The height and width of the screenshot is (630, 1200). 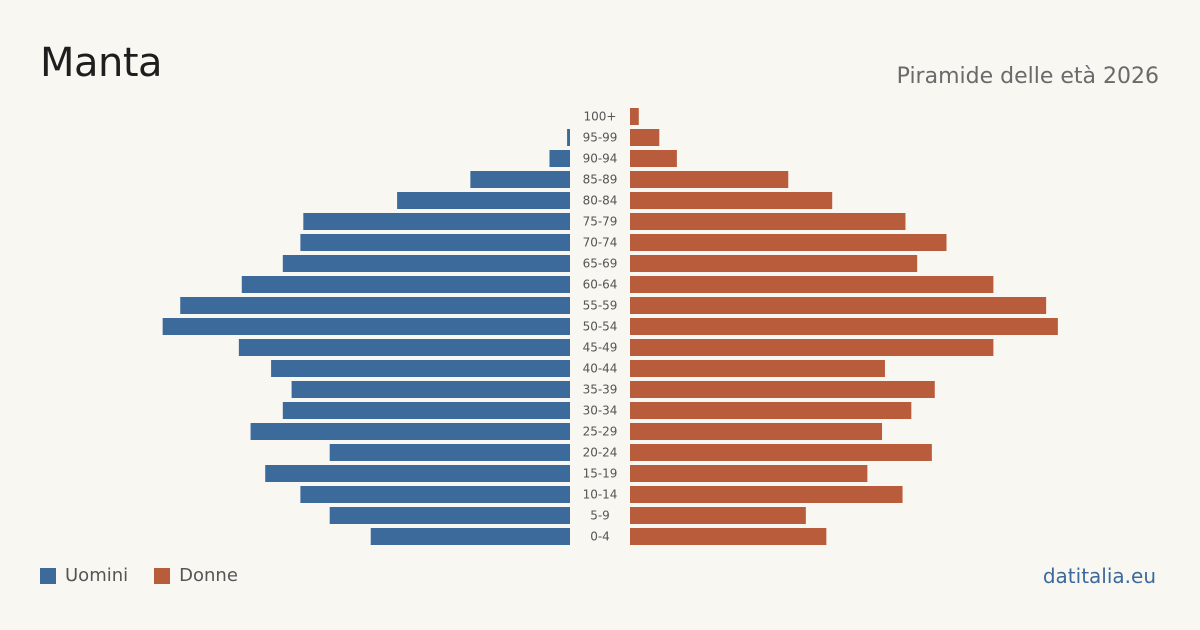 What do you see at coordinates (600, 222) in the screenshot?
I see `age-label-75-79: 75-79` at bounding box center [600, 222].